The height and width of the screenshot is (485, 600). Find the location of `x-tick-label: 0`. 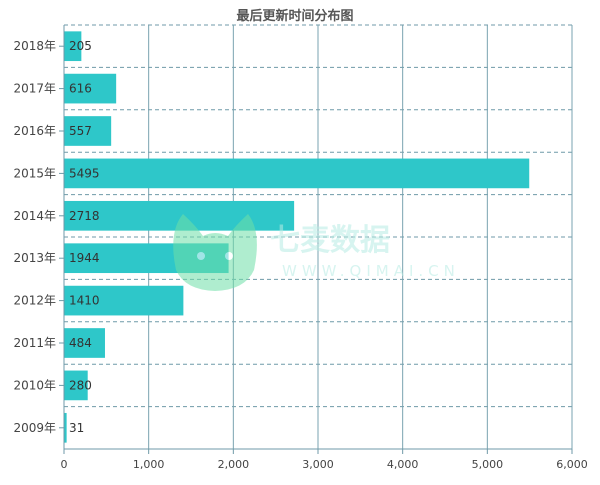

x-tick-label: 0 is located at coordinates (64, 464).